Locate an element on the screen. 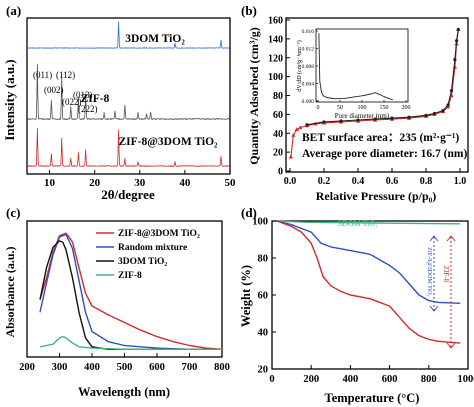 This screenshot has width=474, height=407. inset-y-tick-label: 0.012 is located at coordinates (308, 50).